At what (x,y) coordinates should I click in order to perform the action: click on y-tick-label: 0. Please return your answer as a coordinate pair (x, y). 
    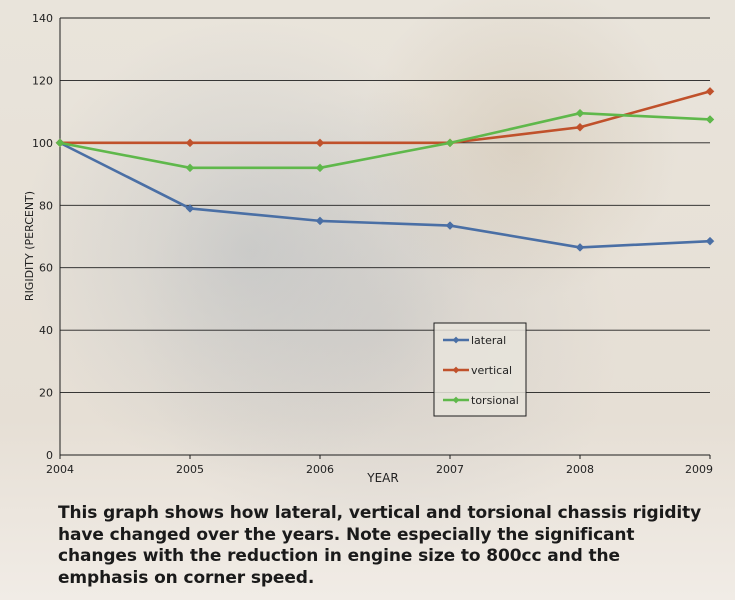
    Looking at the image, I should click on (49, 455).